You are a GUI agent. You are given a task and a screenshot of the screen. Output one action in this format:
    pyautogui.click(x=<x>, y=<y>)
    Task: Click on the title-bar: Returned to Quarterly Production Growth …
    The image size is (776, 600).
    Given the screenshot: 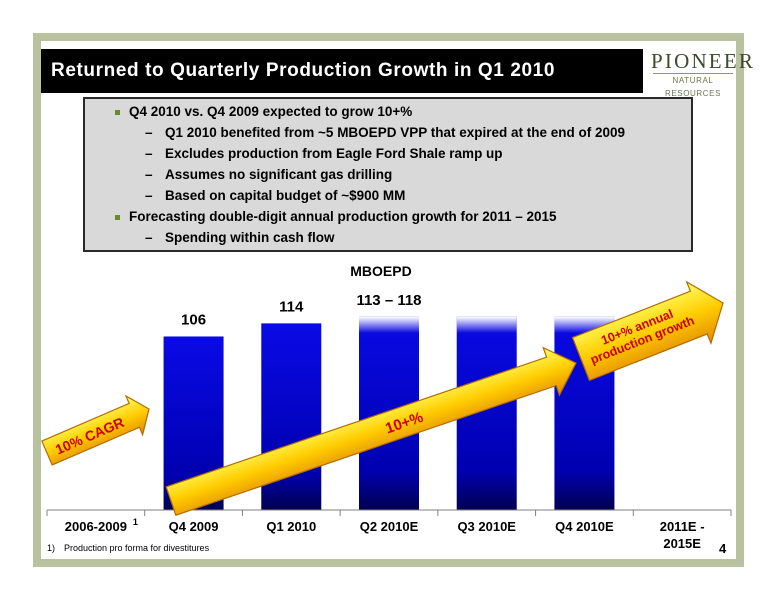 What is the action you would take?
    pyautogui.click(x=342, y=71)
    